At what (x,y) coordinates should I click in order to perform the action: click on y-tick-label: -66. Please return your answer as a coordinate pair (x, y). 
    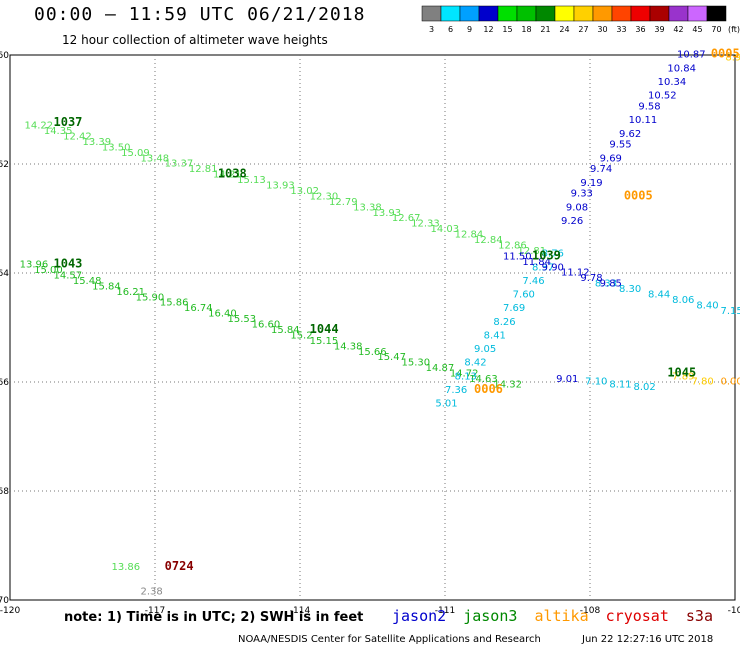
    Looking at the image, I should click on (4, 383).